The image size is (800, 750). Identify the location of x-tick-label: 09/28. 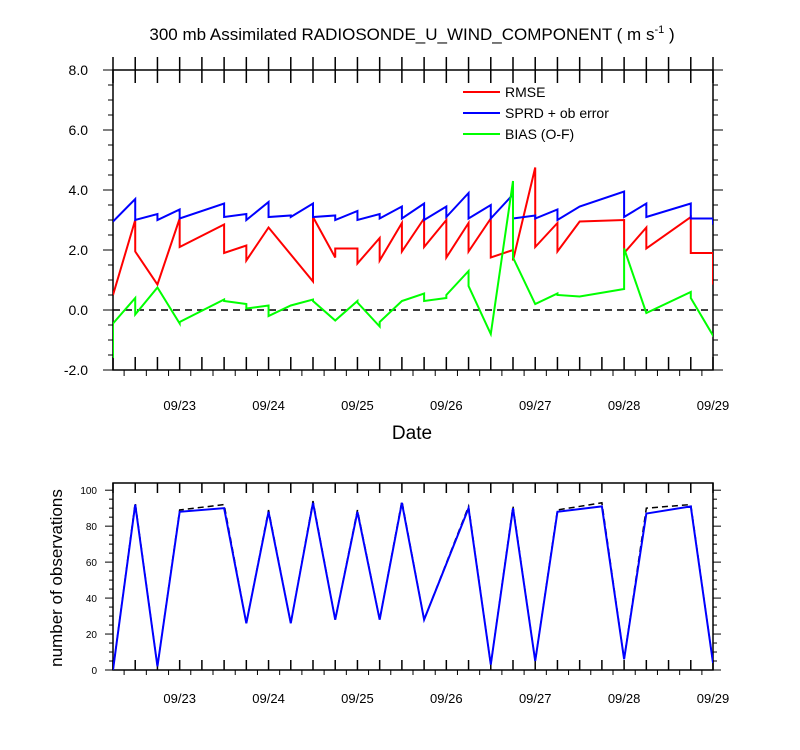
(624, 405).